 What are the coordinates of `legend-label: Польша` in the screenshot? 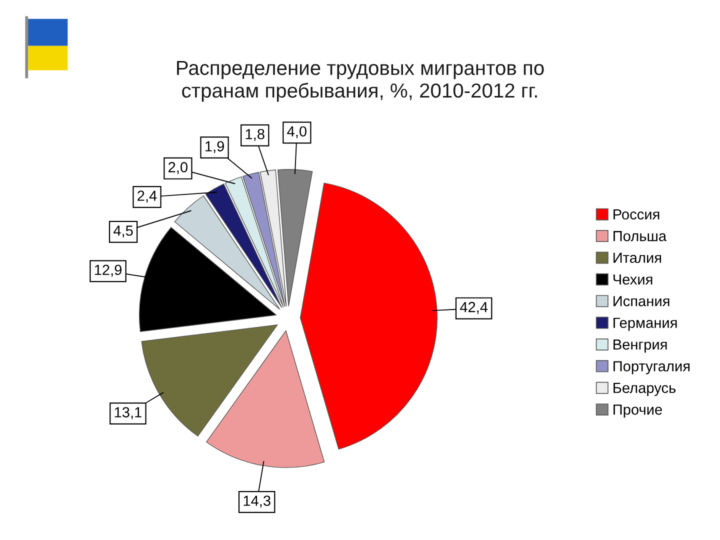 It's located at (640, 236).